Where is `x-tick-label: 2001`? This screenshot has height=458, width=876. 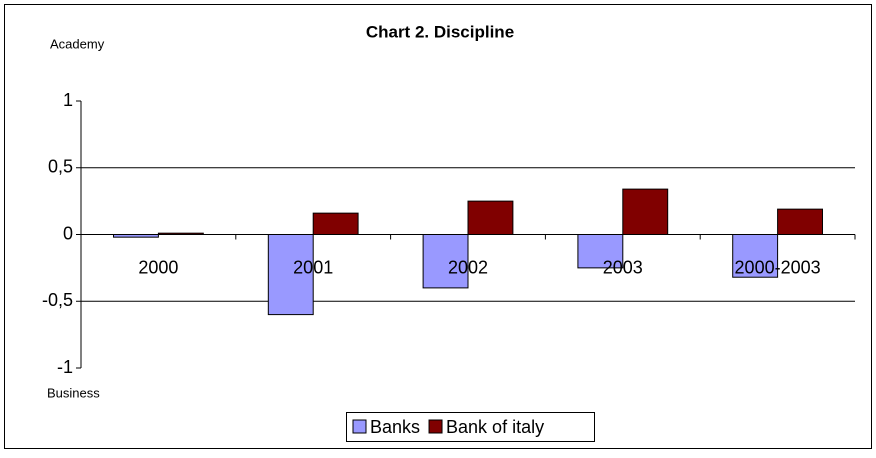 x-tick-label: 2001 is located at coordinates (313, 267).